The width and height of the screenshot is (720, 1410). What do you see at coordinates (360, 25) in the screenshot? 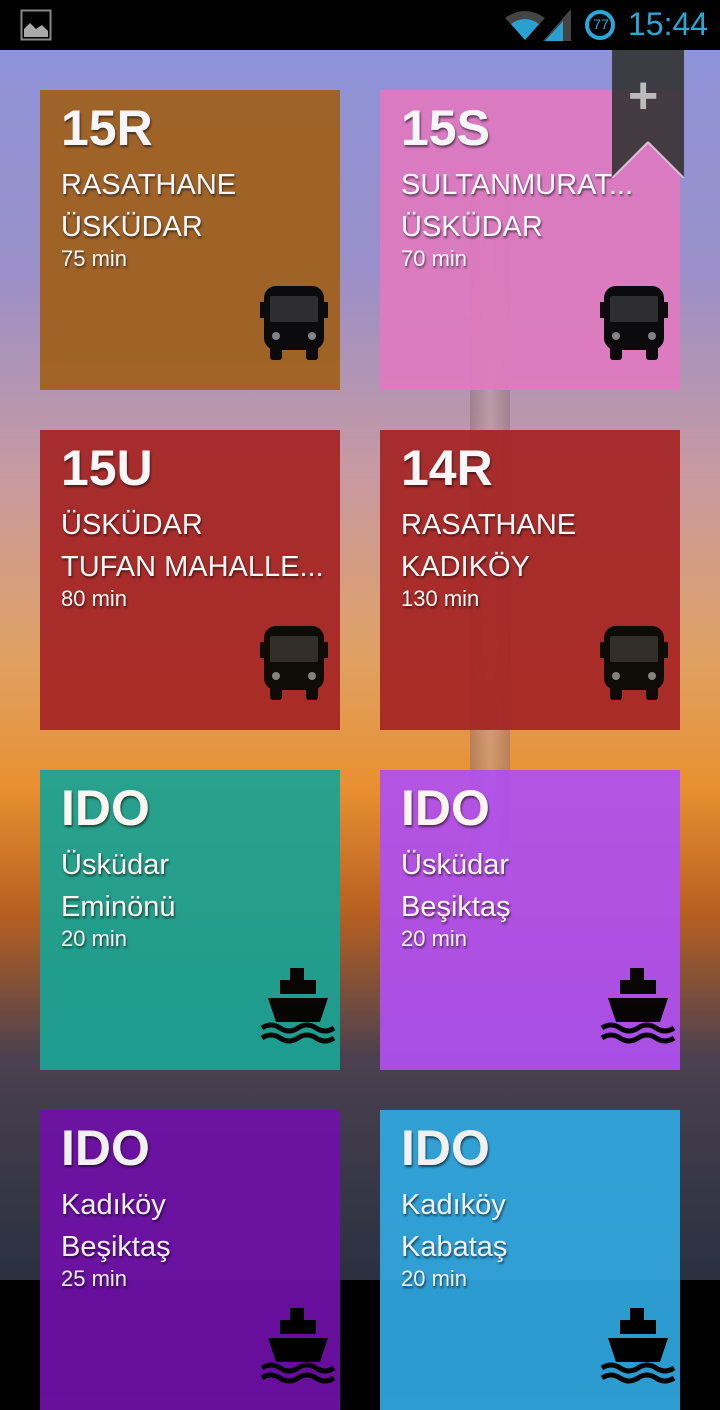
I see `status-bar: 77 15:44` at bounding box center [360, 25].